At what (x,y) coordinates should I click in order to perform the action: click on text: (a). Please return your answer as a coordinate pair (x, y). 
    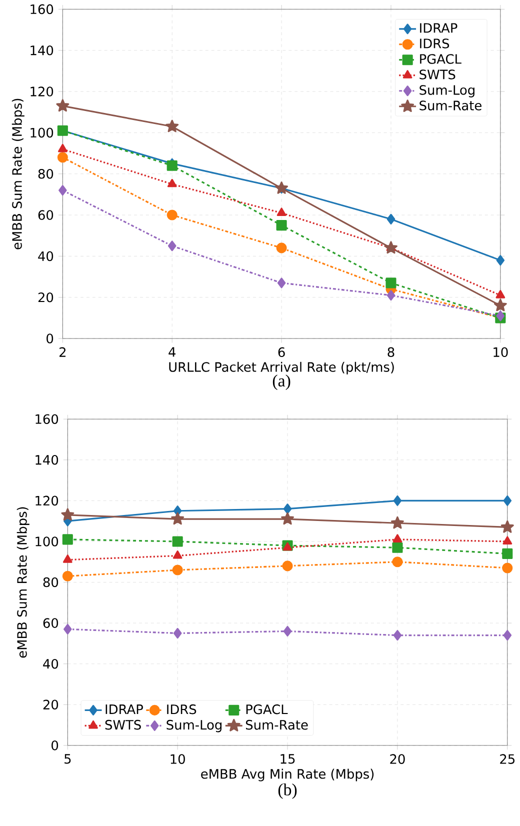
    Looking at the image, I should click on (281, 382).